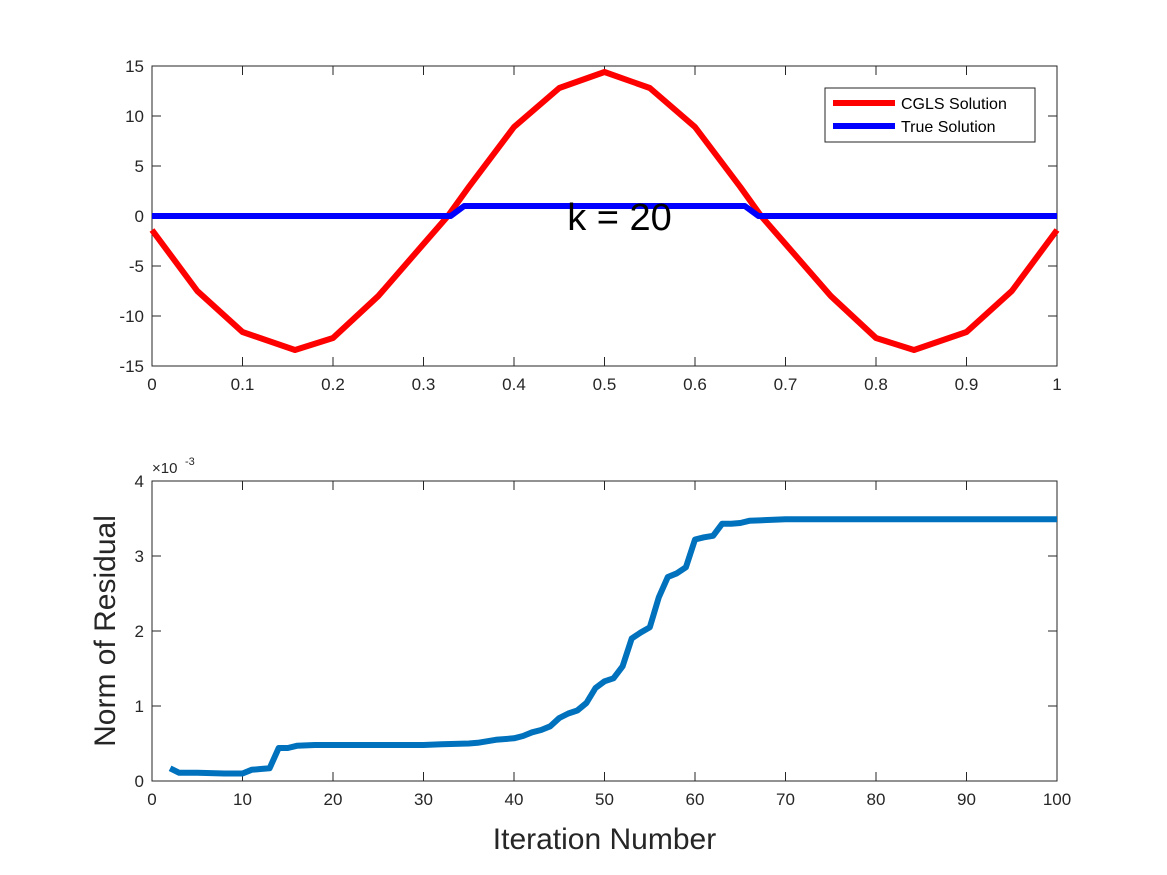 Image resolution: width=1167 pixels, height=875 pixels. What do you see at coordinates (514, 799) in the screenshot?
I see `bottom-x-tick-label: 40` at bounding box center [514, 799].